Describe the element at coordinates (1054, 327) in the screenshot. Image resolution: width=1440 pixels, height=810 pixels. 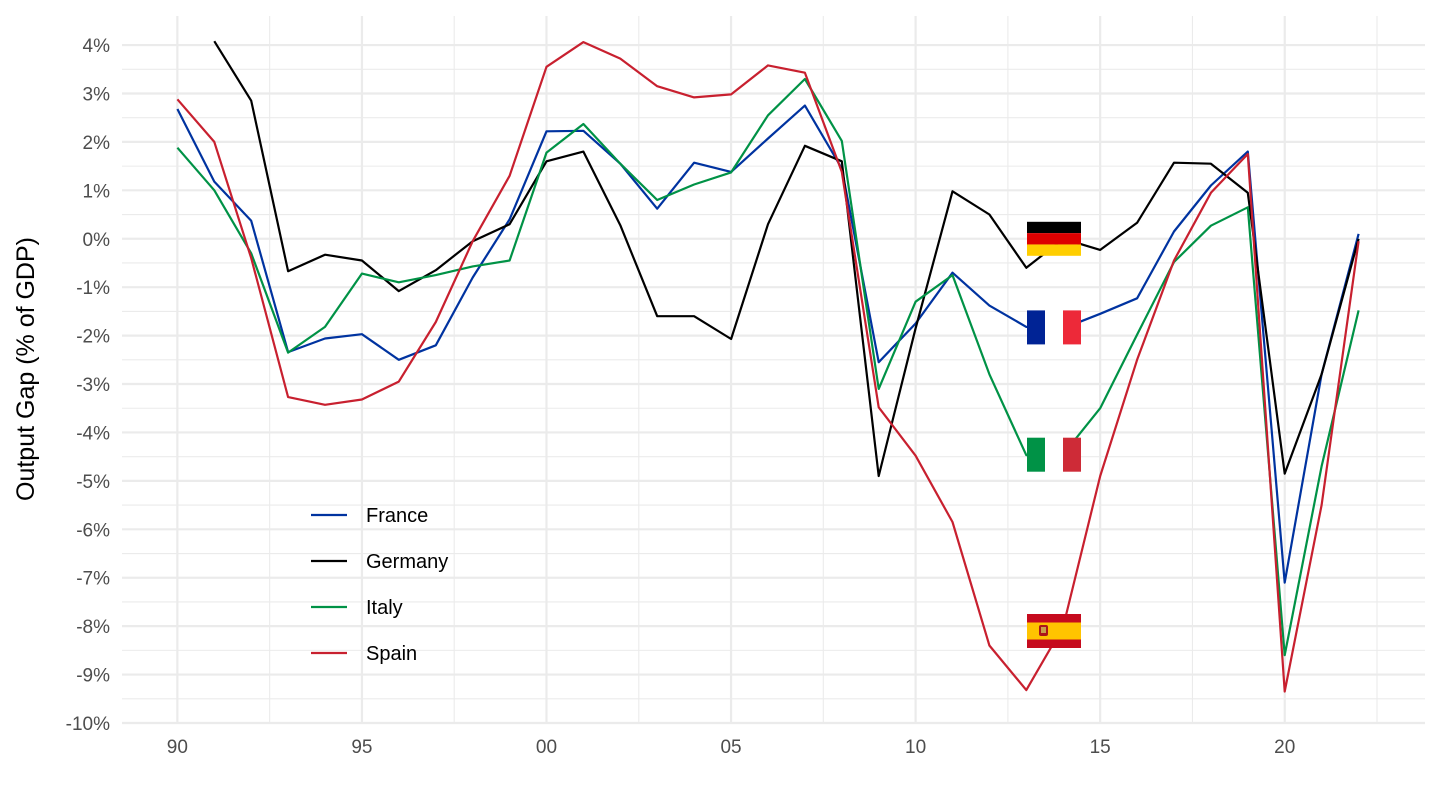
I see `france-flag-icon` at that location.